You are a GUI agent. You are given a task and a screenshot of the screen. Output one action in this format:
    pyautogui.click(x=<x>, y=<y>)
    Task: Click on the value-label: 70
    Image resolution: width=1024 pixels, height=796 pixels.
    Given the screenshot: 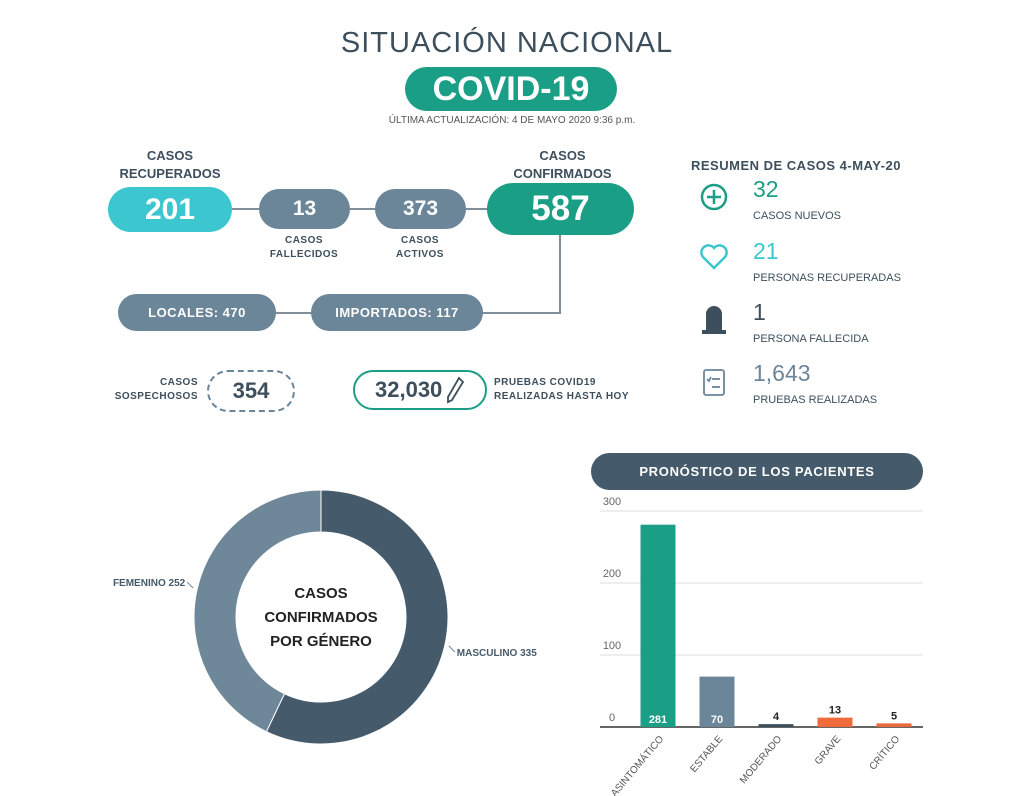 What is the action you would take?
    pyautogui.click(x=717, y=720)
    